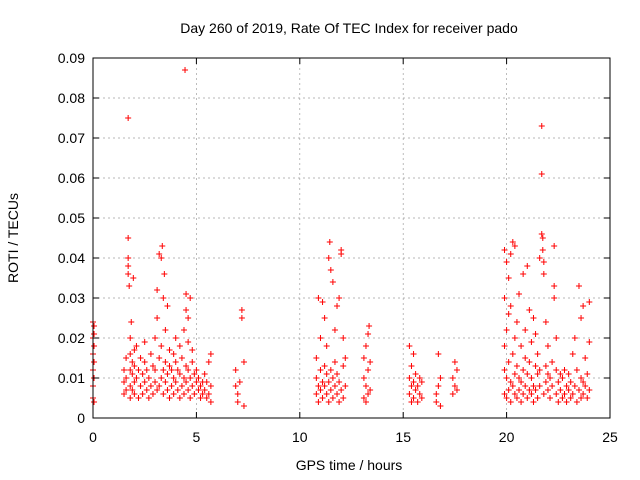 The height and width of the screenshot is (480, 640). What do you see at coordinates (349, 465) in the screenshot?
I see `x-axis-label: GPS time / hours` at bounding box center [349, 465].